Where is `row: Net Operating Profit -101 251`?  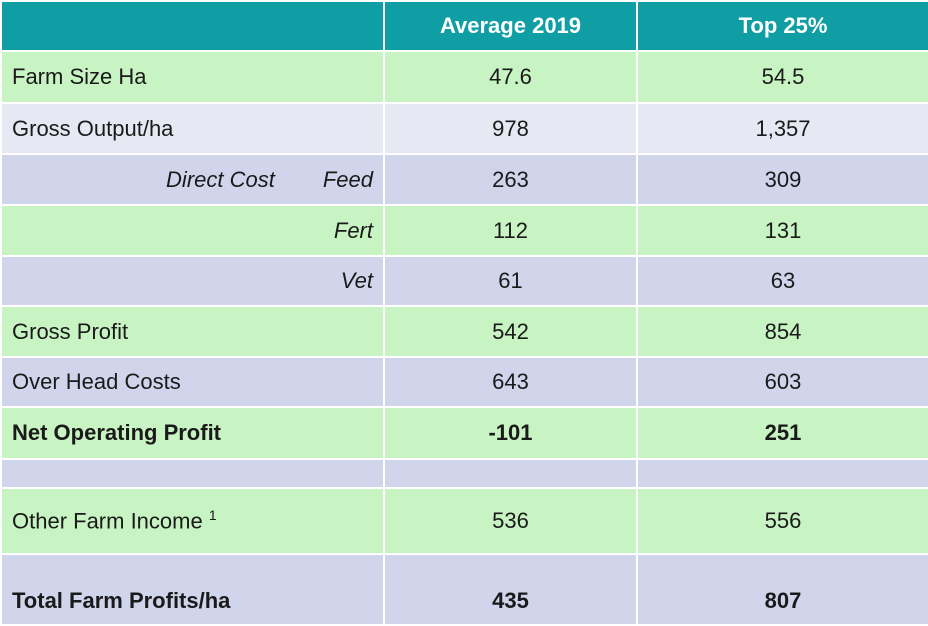 row: Net Operating Profit -101 251 is located at coordinates (464, 433).